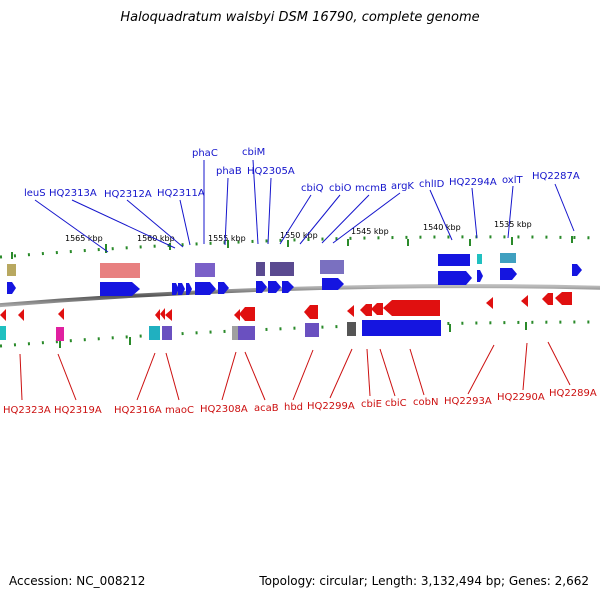  I want to click on gene-label-top: HQ2313A, so click(73, 193).